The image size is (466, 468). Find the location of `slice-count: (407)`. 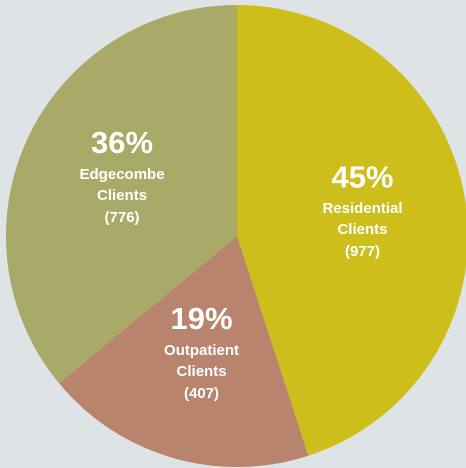

slice-count: (407) is located at coordinates (201, 393).